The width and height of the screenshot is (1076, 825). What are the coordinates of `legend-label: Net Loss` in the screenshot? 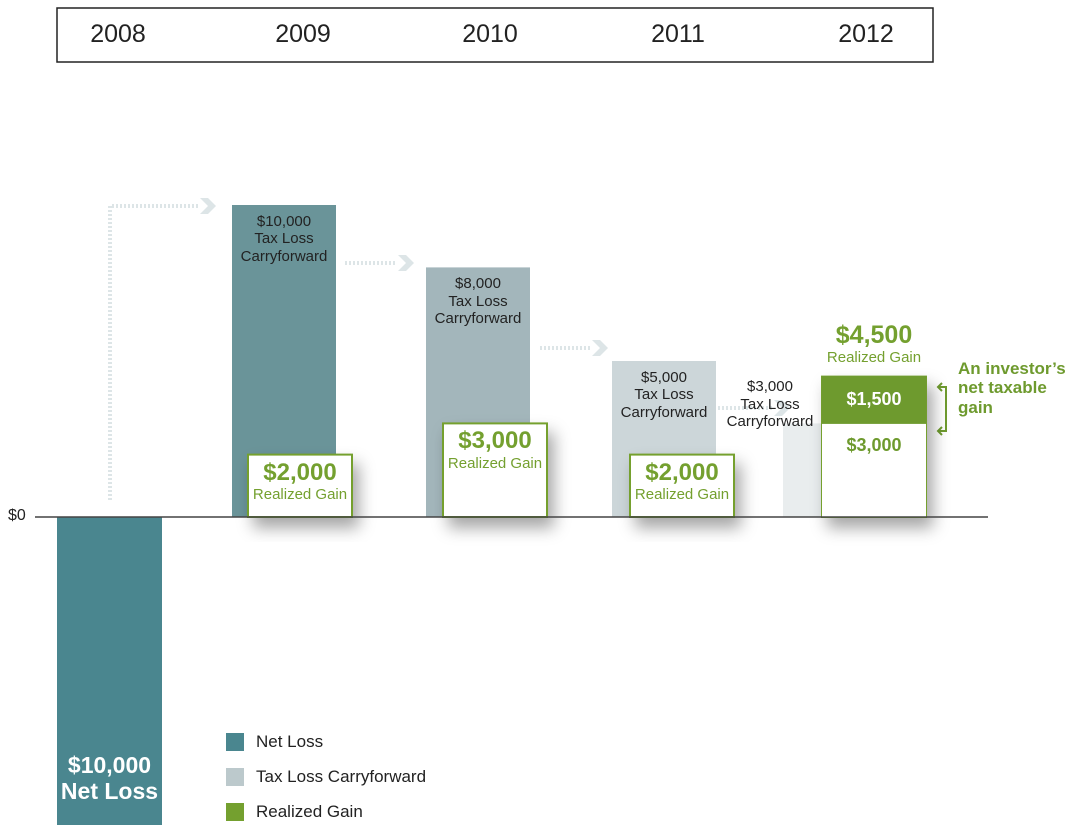 It's located at (366, 742).